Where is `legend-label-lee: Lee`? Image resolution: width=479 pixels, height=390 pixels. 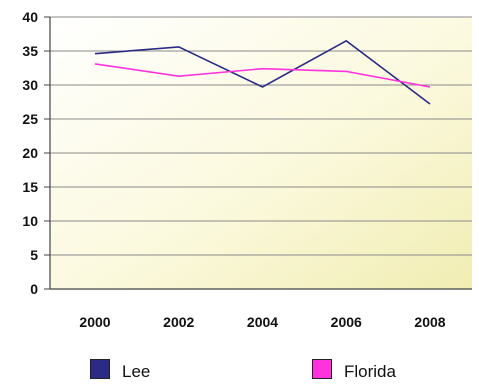 legend-label-lee: Lee is located at coordinates (136, 372).